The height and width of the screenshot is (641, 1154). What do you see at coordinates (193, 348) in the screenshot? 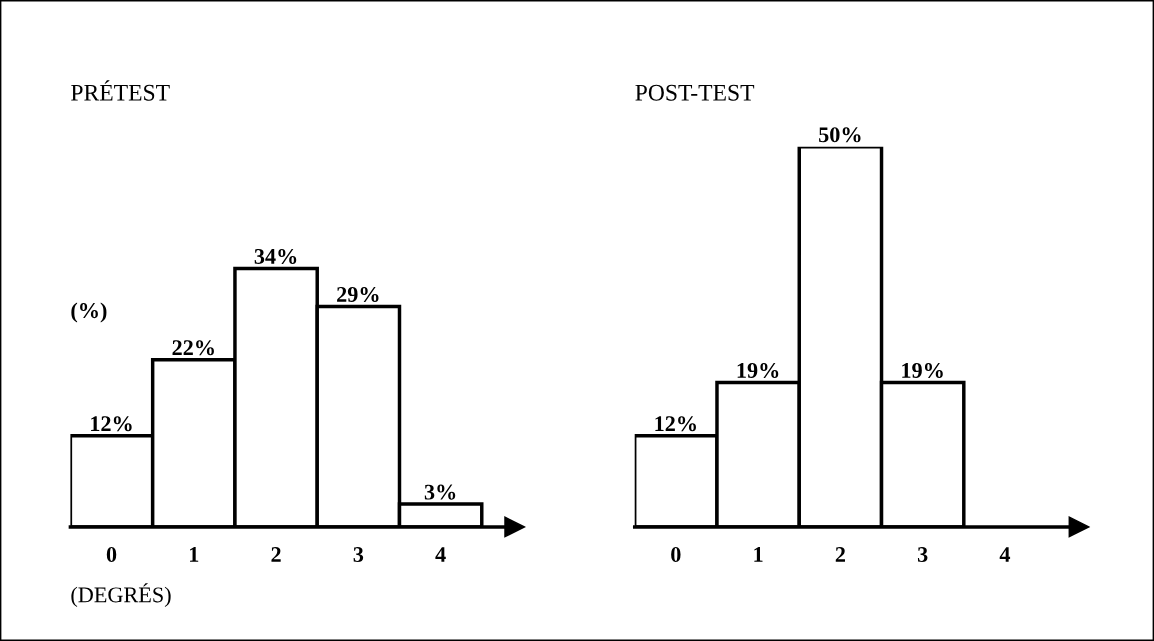
I see `data-label: 22%` at bounding box center [193, 348].